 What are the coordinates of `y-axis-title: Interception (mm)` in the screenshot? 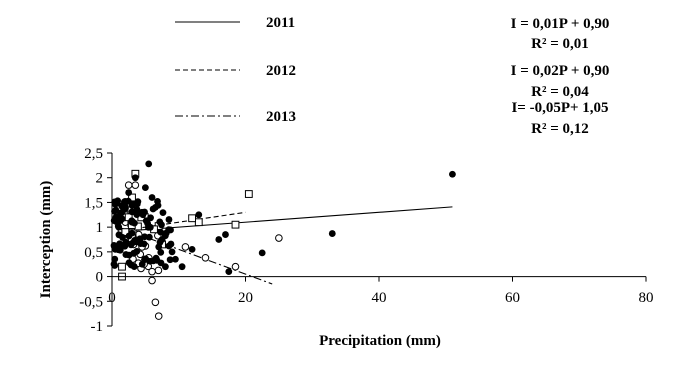 It's located at (46, 240).